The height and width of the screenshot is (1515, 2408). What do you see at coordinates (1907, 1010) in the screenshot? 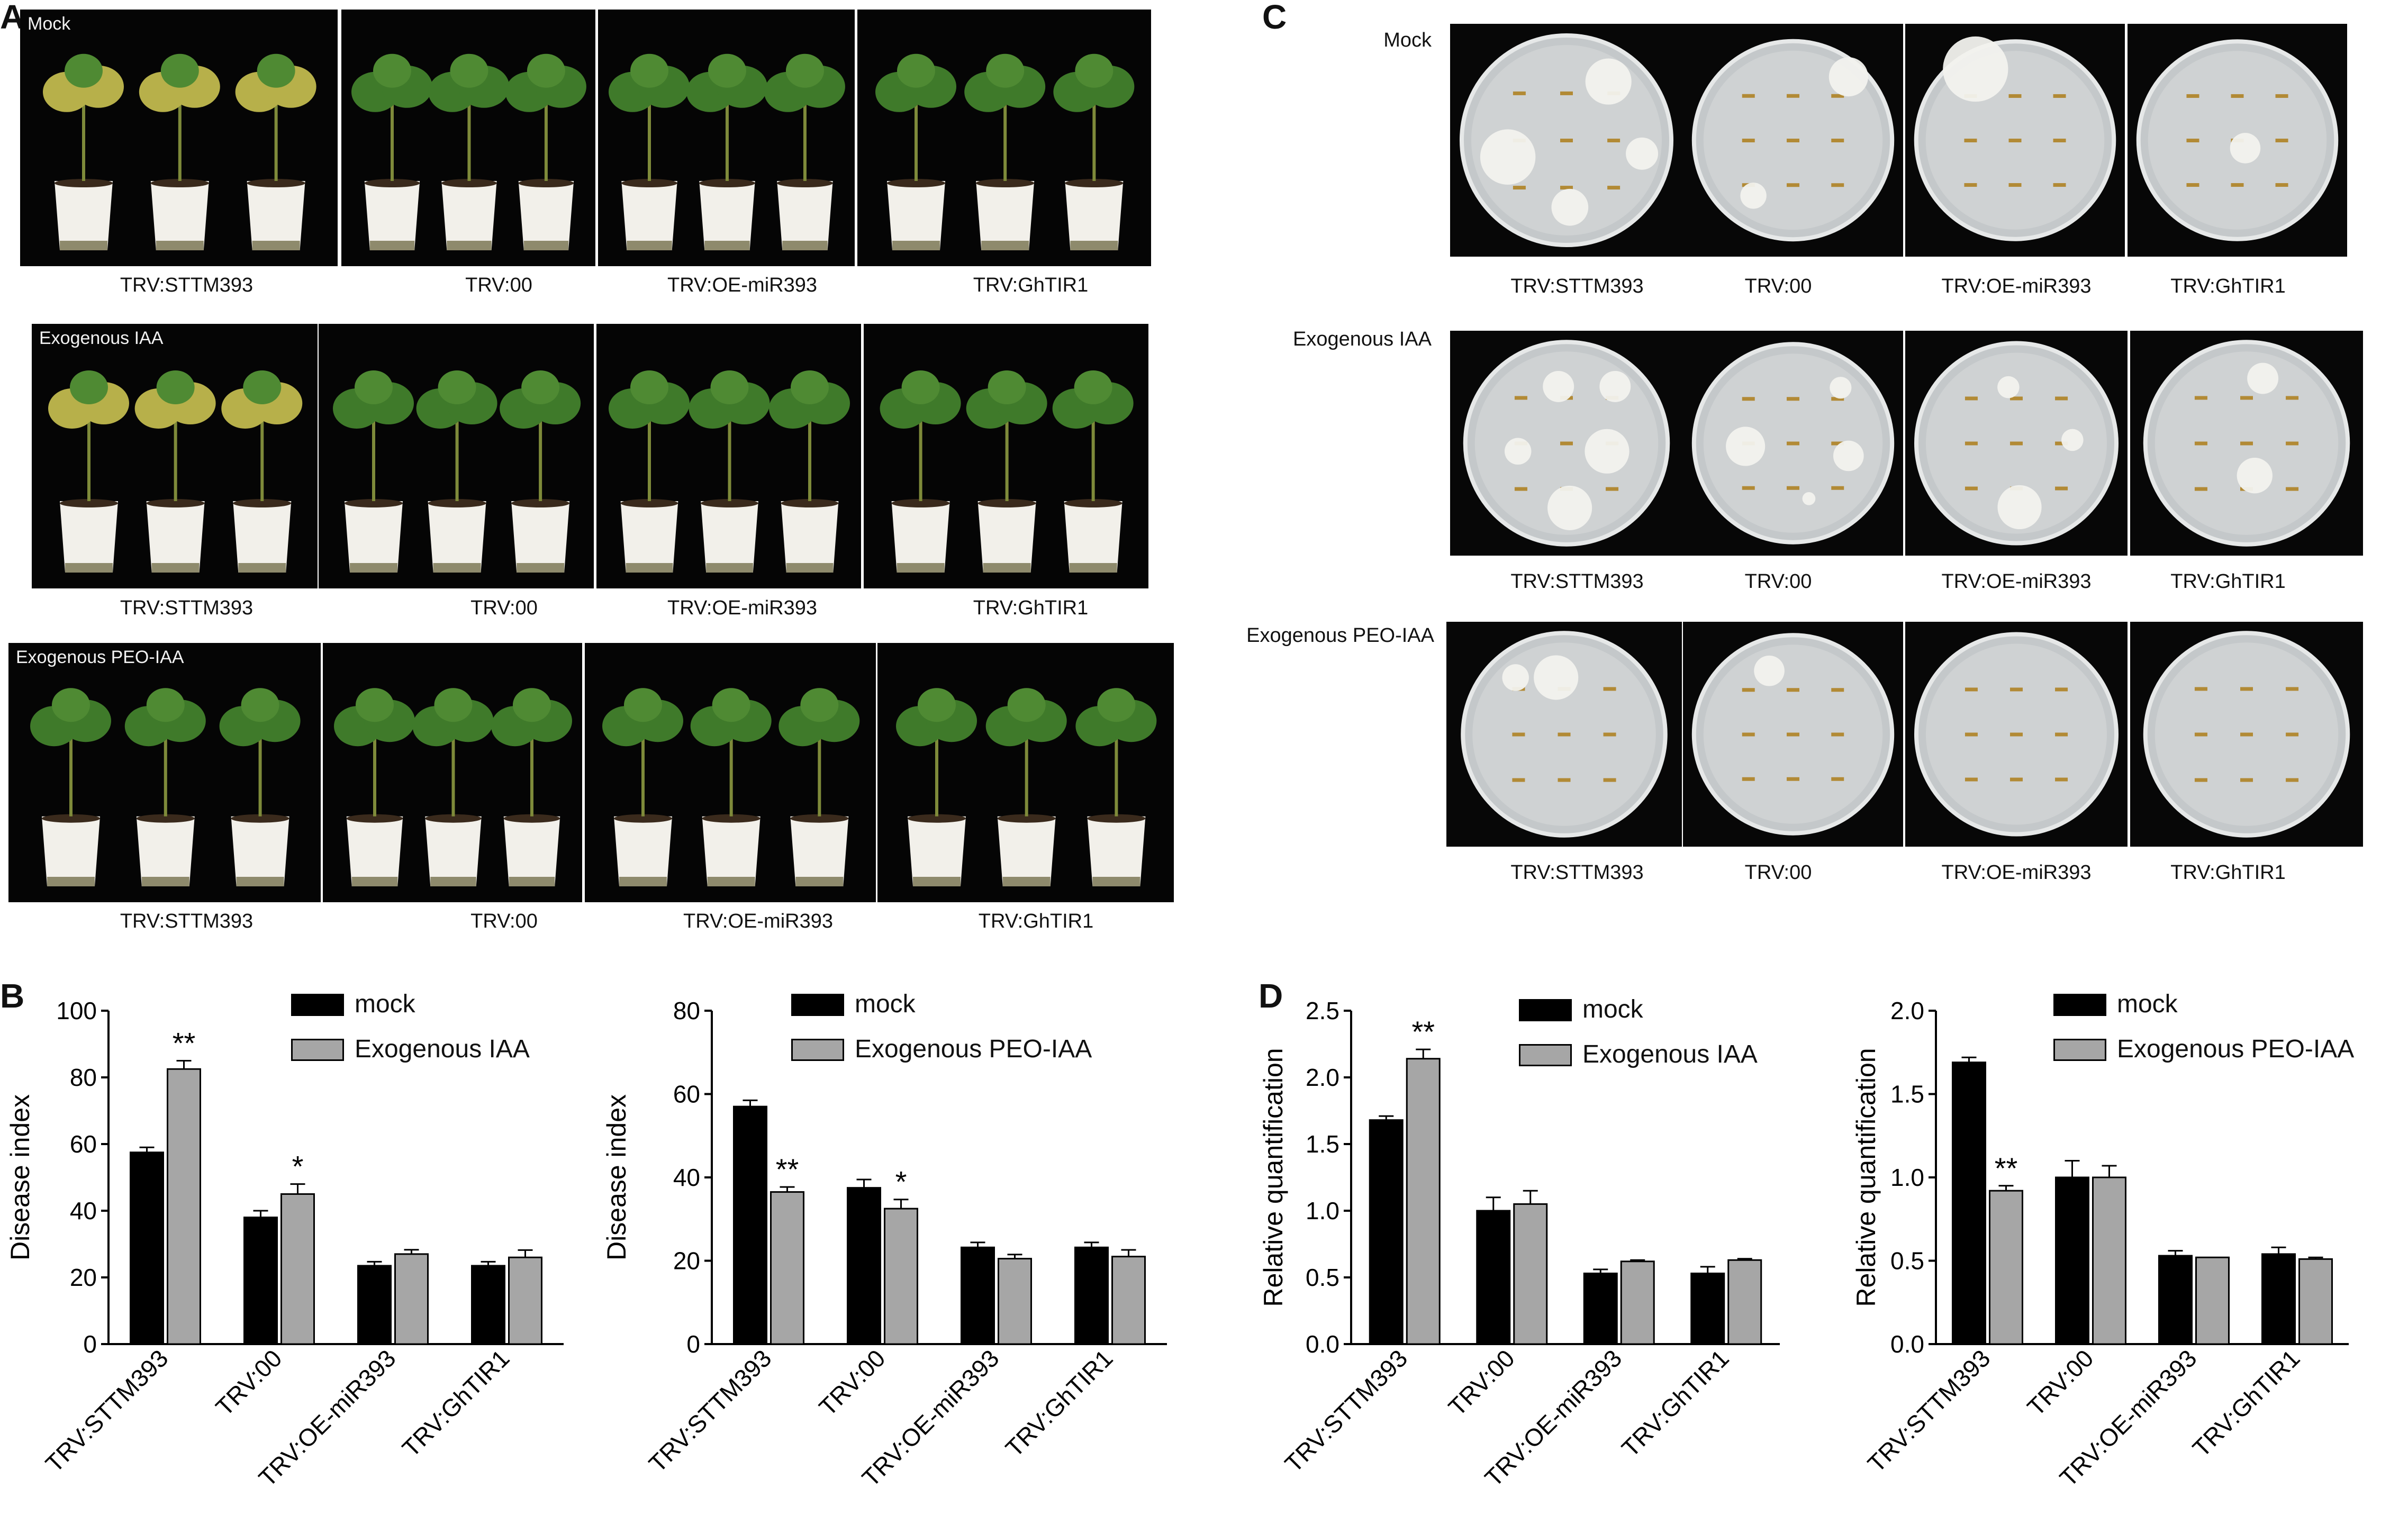
I see `y-tick-label: 2.0` at bounding box center [1907, 1010].